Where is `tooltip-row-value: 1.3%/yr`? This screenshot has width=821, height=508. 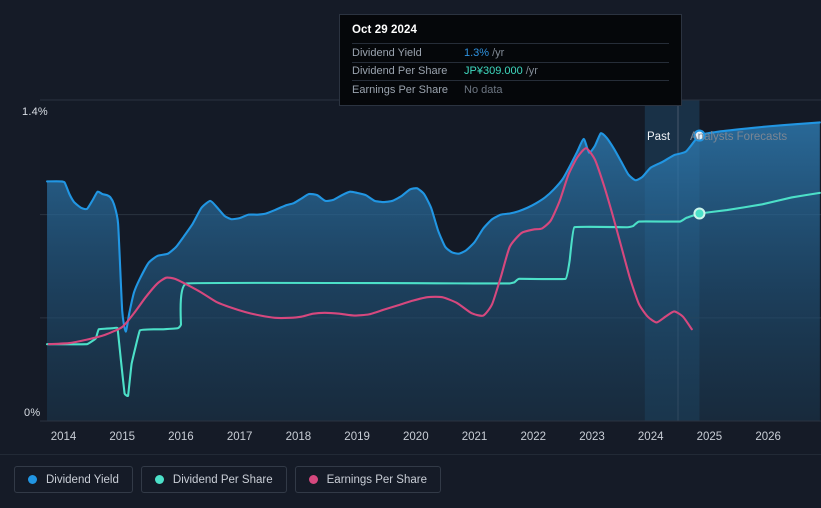
tooltip-row-value: 1.3%/yr is located at coordinates (484, 52).